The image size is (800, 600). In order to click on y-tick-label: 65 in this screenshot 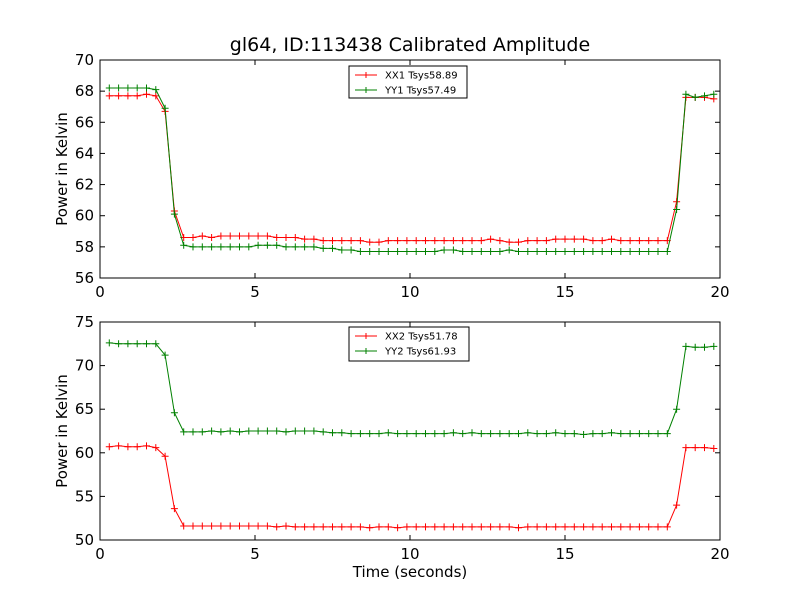, I will do `click(84, 409)`.